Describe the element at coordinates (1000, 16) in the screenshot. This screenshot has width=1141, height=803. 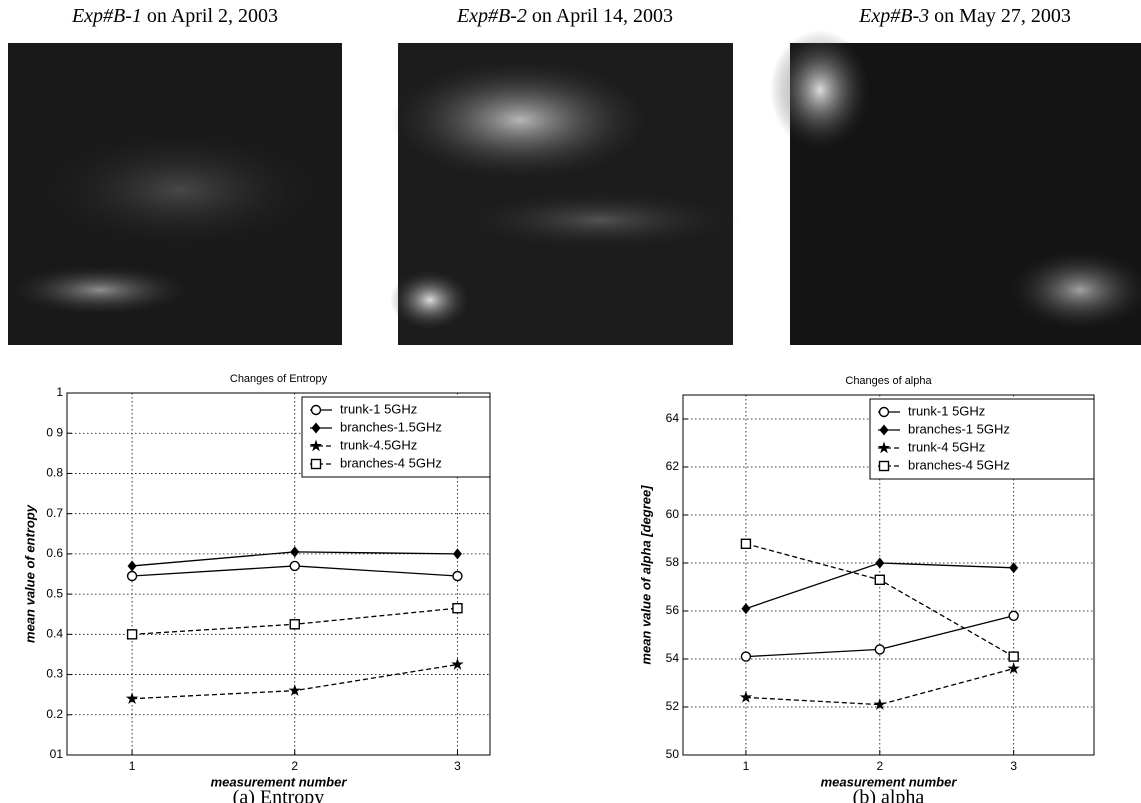
I see `photo-date: on May 27, 2003` at that location.